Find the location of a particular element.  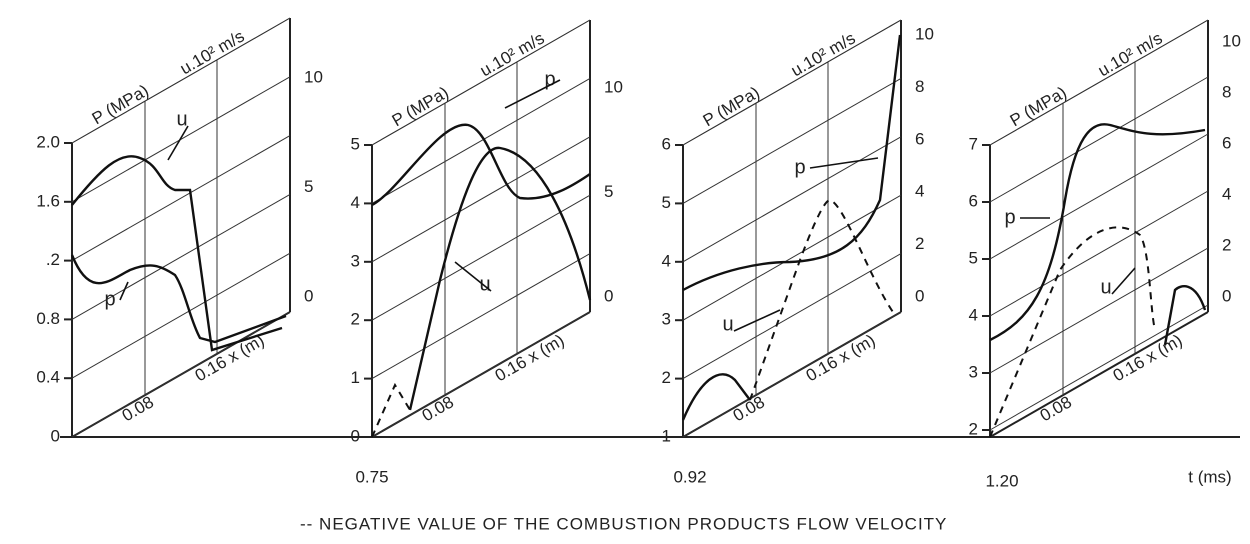

u-tick-label: 6 is located at coordinates (1226, 142).